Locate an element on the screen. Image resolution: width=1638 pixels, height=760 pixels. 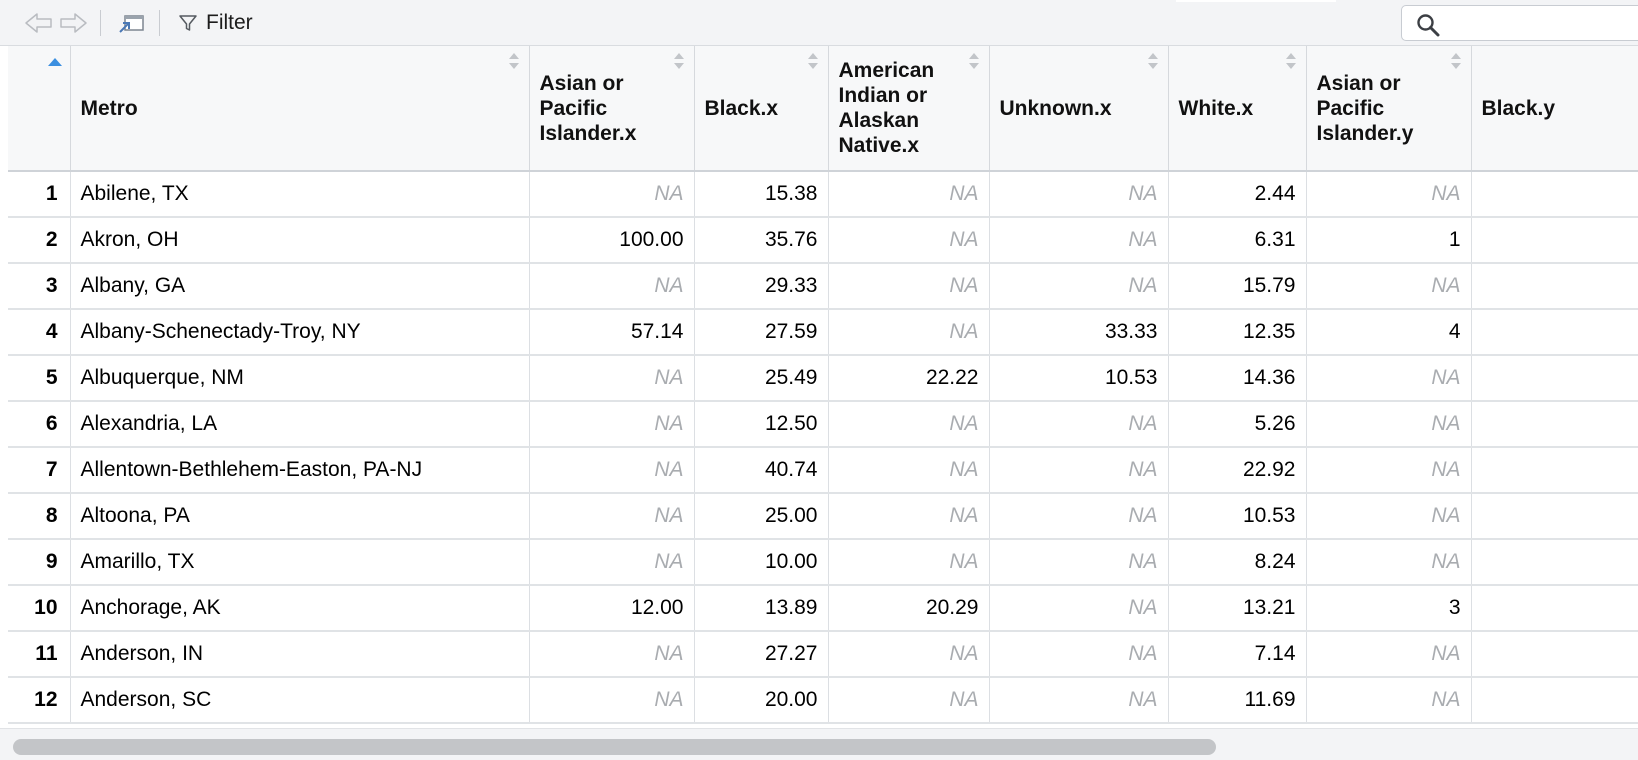
cell-rownum: 12 is located at coordinates (39, 700).